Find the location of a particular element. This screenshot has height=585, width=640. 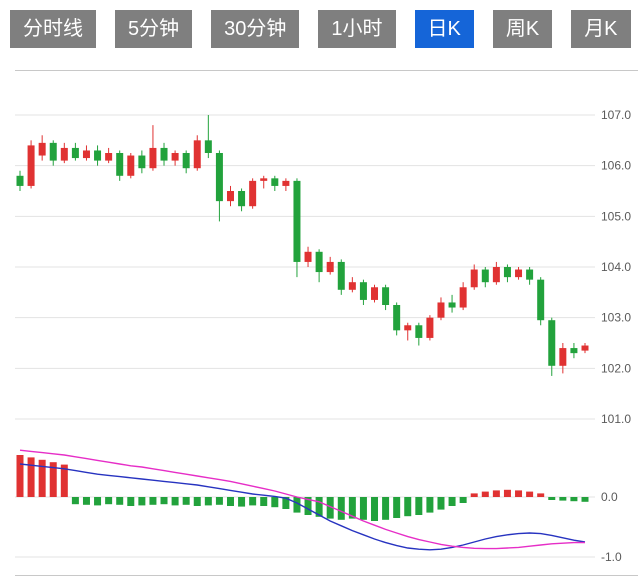

price-axis-label: 101.0 is located at coordinates (616, 419).